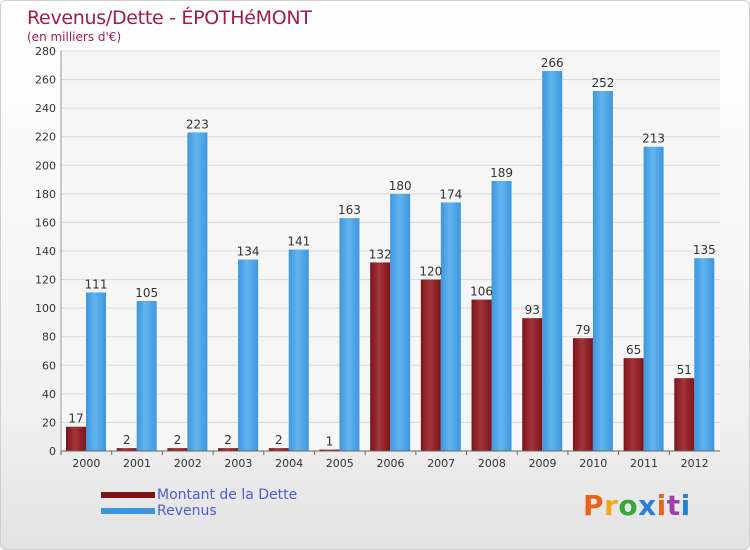 The image size is (750, 550). Describe the element at coordinates (647, 505) in the screenshot. I see `logo-letter: x` at that location.